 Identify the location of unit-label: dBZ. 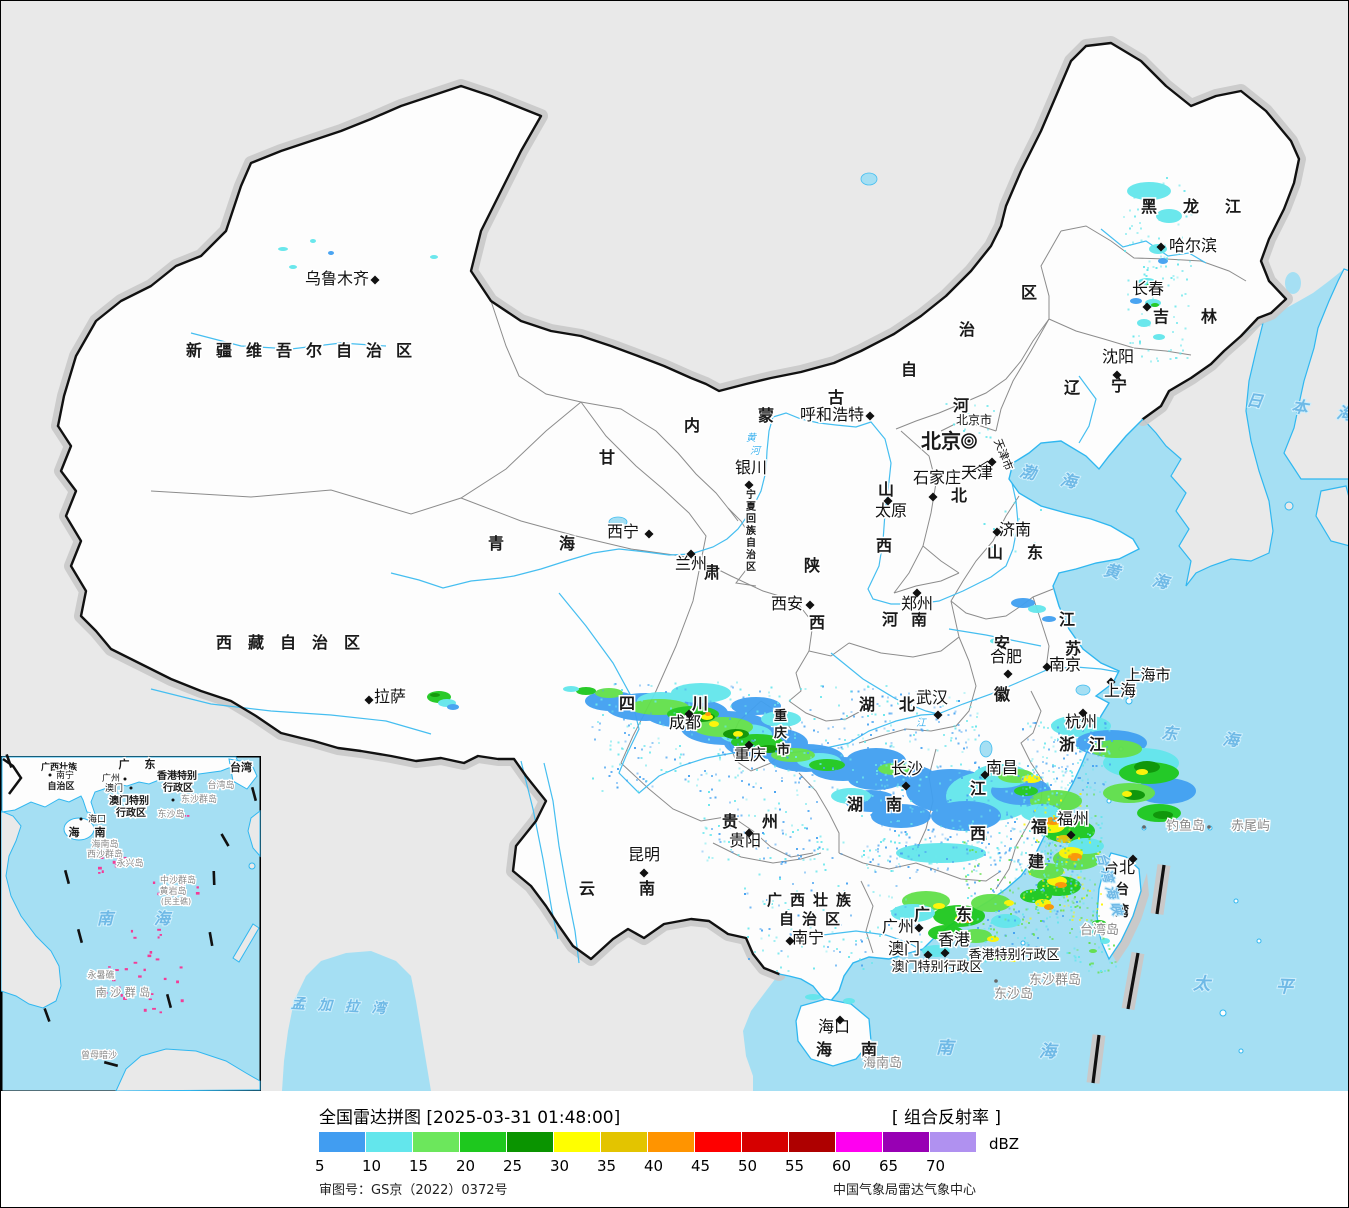
(1004, 1144).